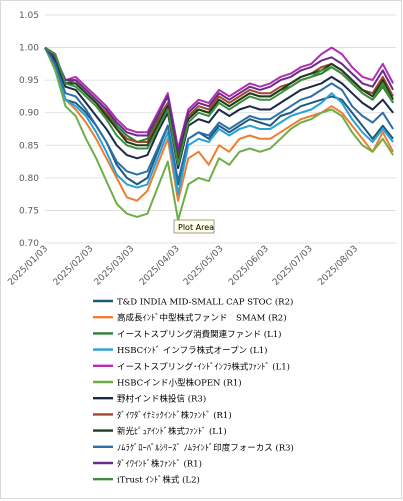 Image resolution: width=403 pixels, height=501 pixels. I want to click on legend-label: イーストスプリング消費関連ファンド (L1), so click(199, 334).